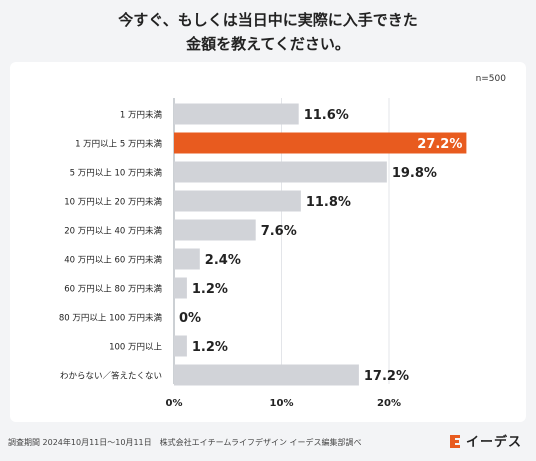  Describe the element at coordinates (111, 318) in the screenshot. I see `category-label: 80 万円以上 100 万円未満` at that location.